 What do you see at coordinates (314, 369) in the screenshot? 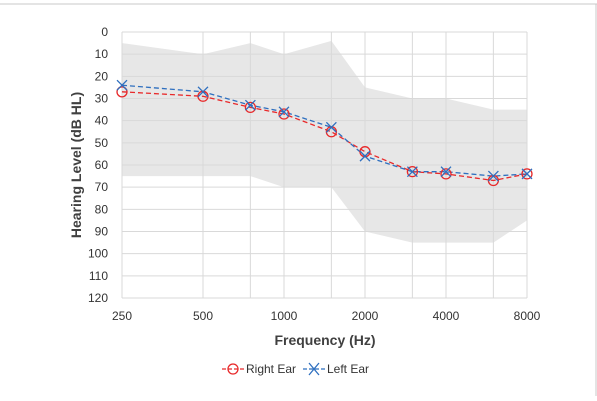
I see `legend-left-ear-marker` at bounding box center [314, 369].